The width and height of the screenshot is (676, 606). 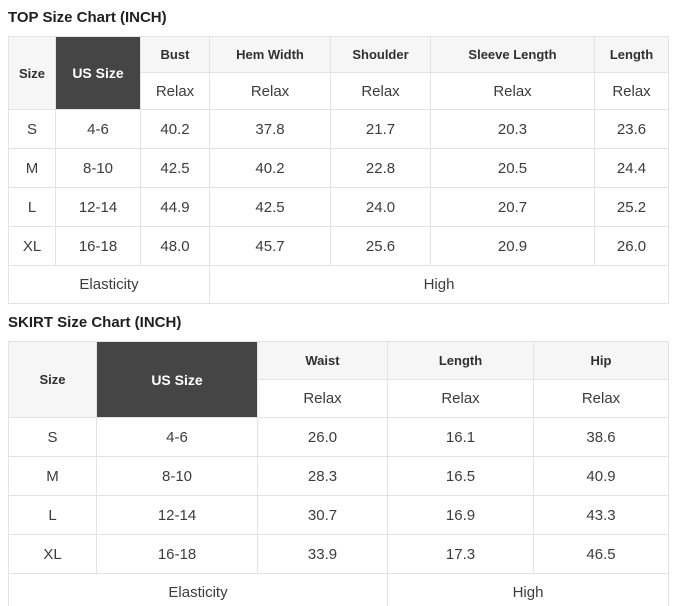 I want to click on value-cell: 23.6, so click(x=631, y=129).